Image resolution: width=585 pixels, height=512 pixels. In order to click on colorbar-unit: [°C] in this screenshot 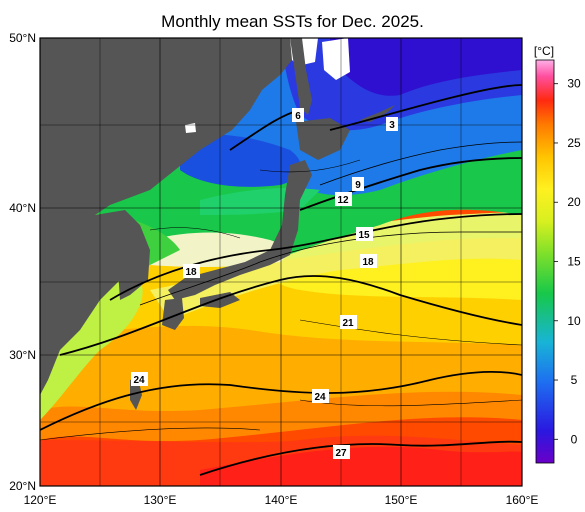, I will do `click(544, 51)`.